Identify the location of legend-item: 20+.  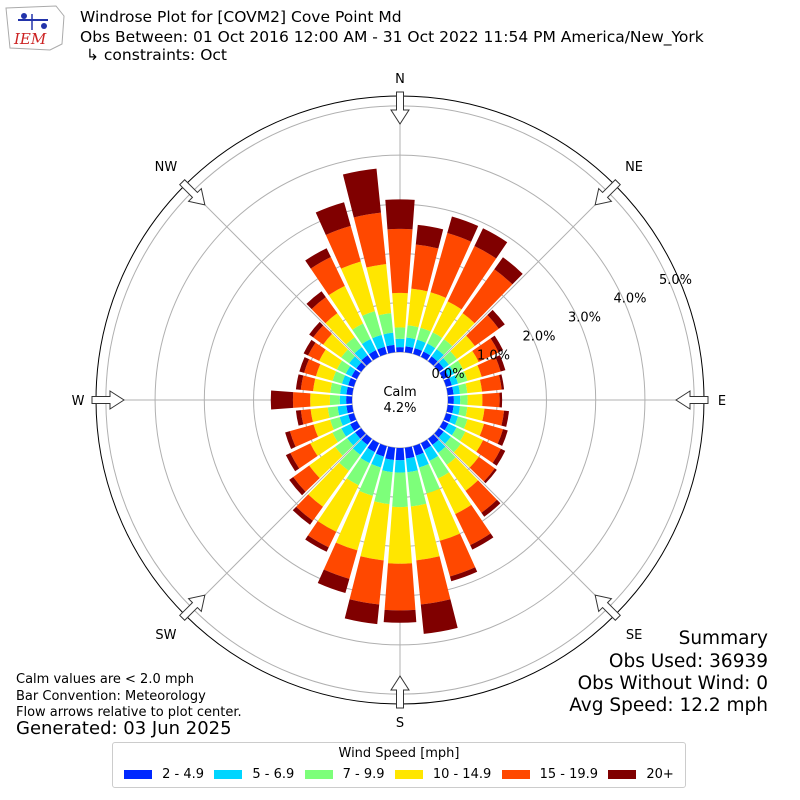
(641, 774).